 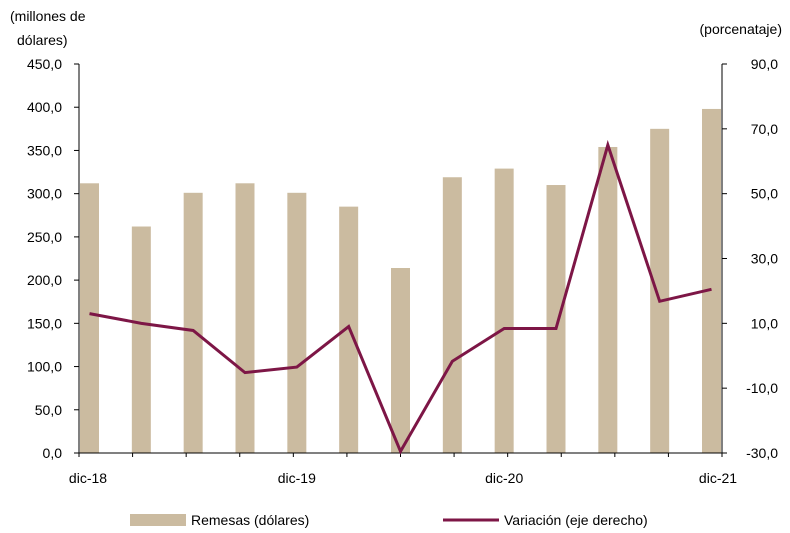 I want to click on legend-bar-label: Remesas (dólares), so click(x=250, y=520).